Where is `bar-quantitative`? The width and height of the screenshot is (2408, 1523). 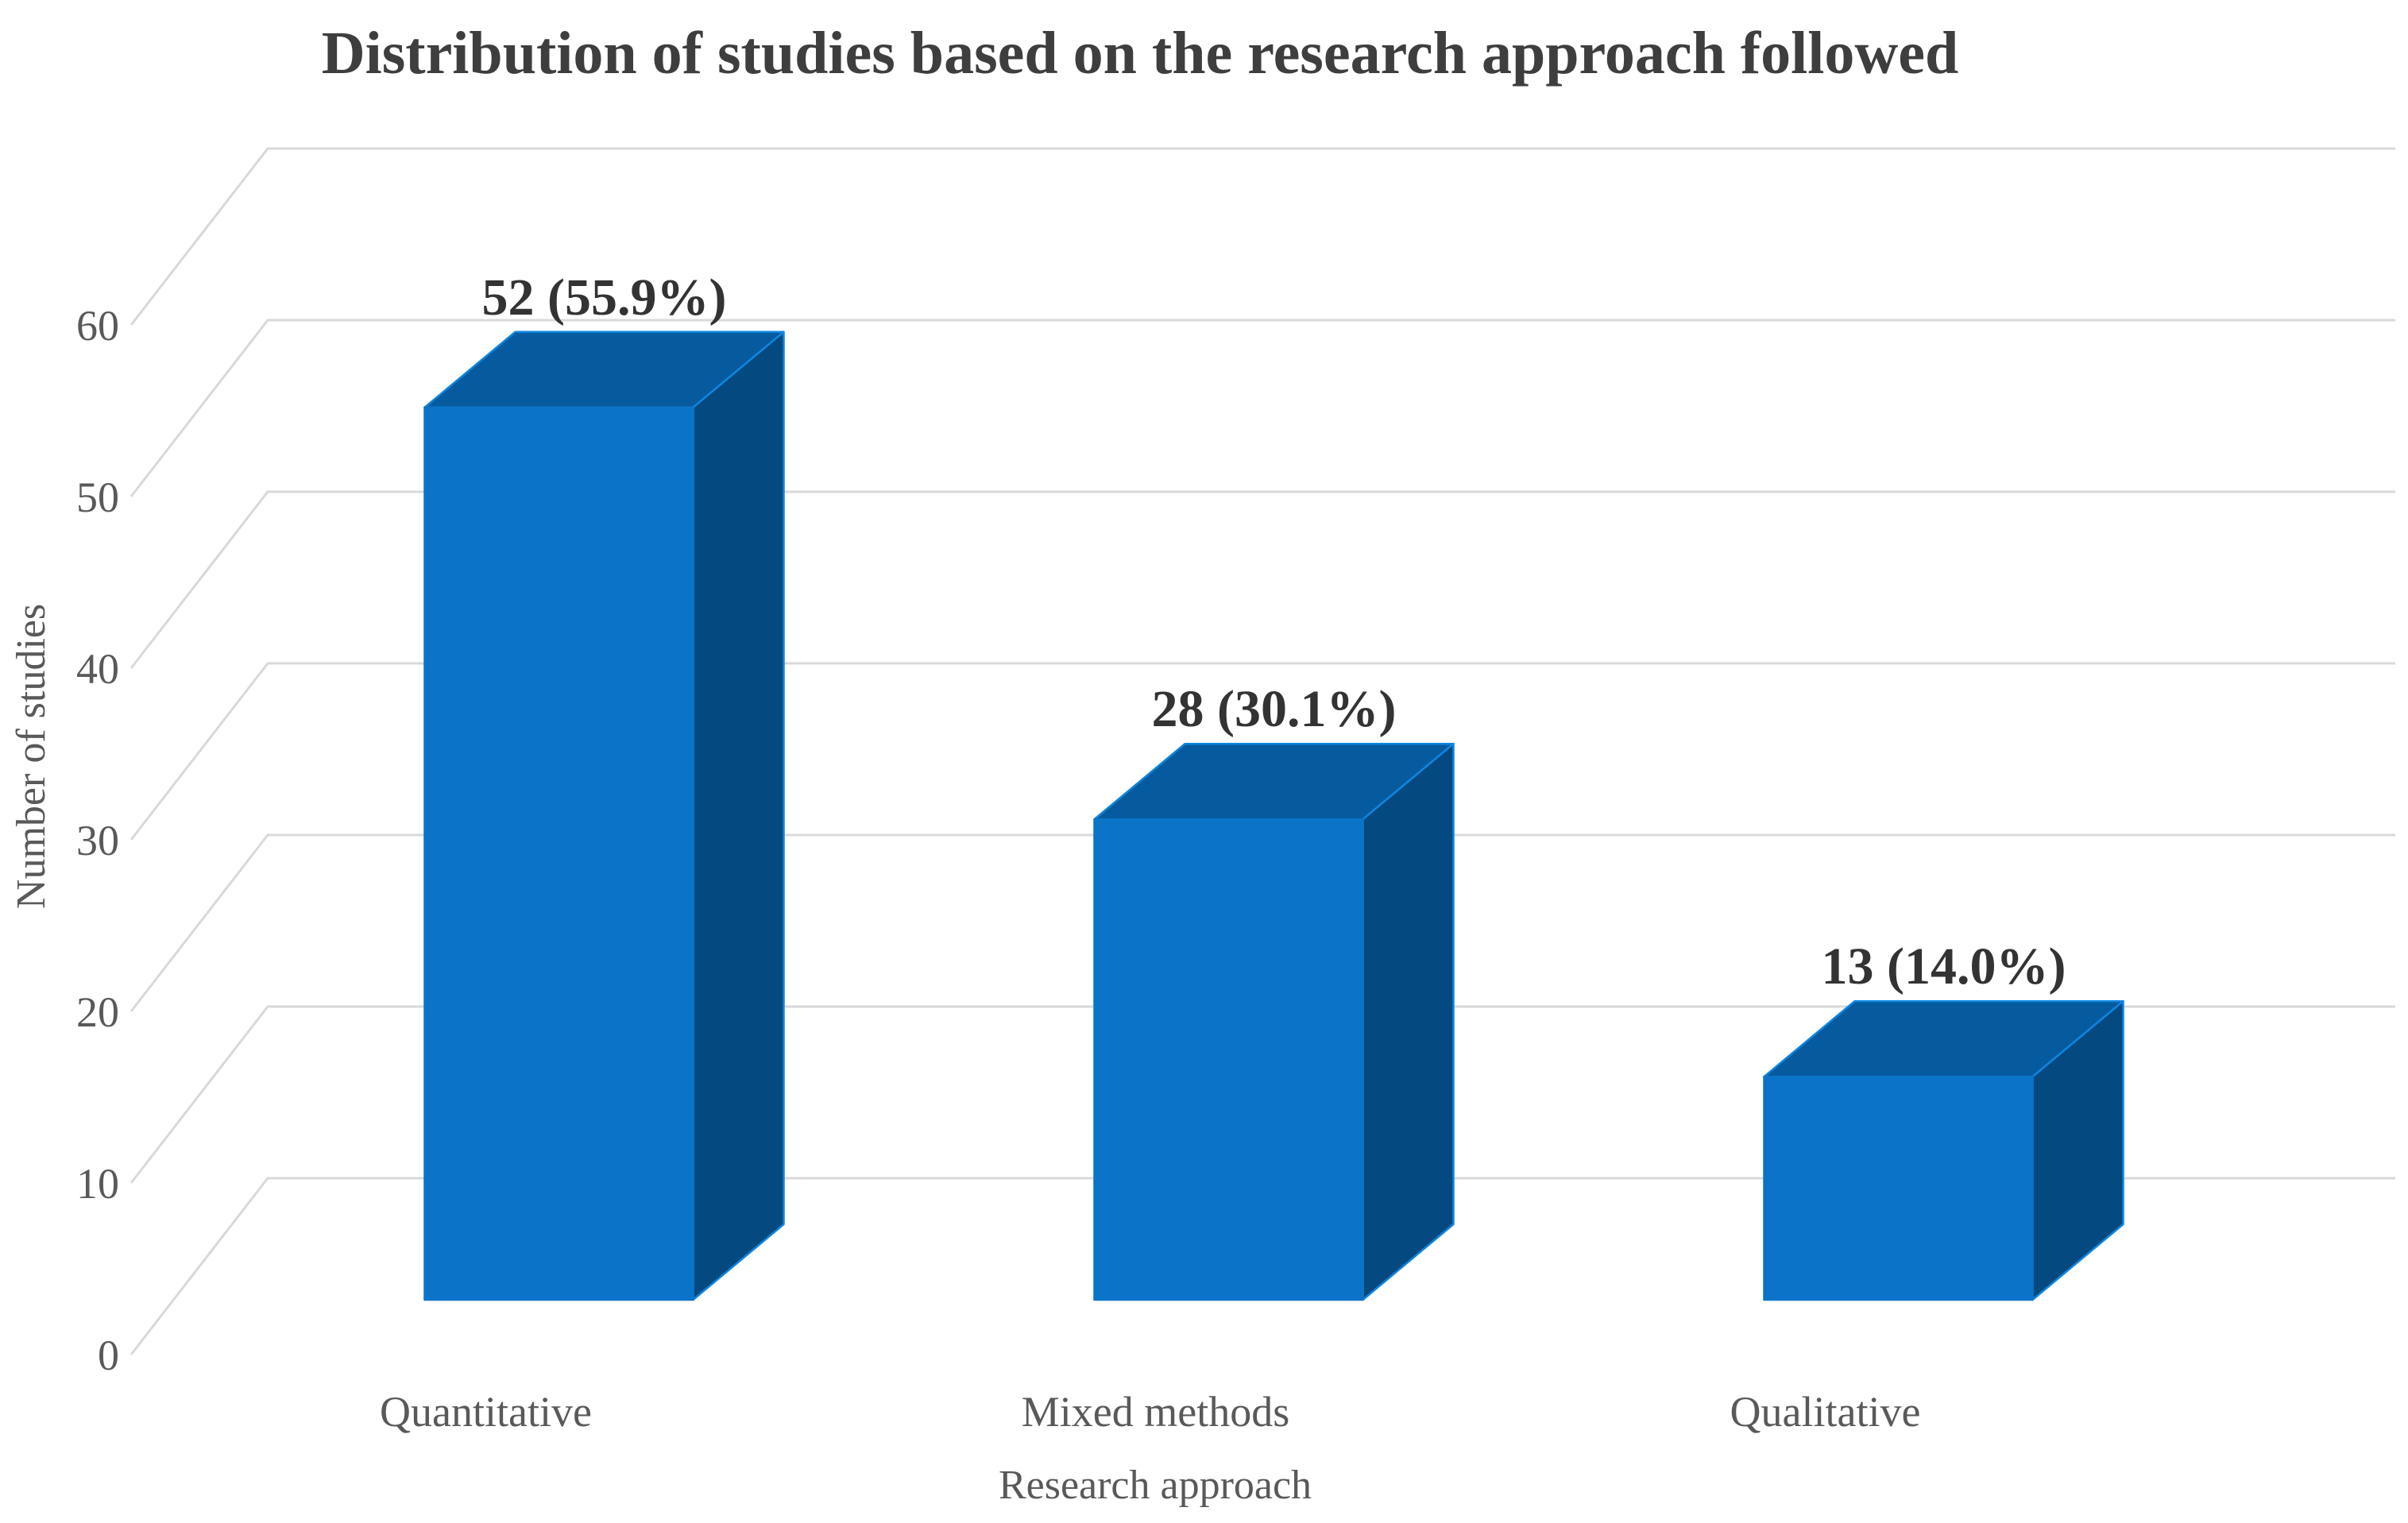
bar-quantitative is located at coordinates (604, 815).